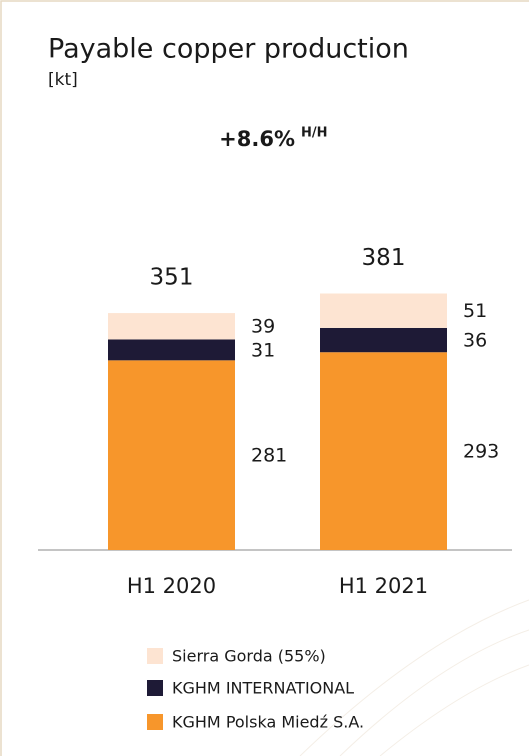 The height and width of the screenshot is (756, 529). Describe the element at coordinates (63, 80) in the screenshot. I see `chart-subtitle: [kt]` at that location.